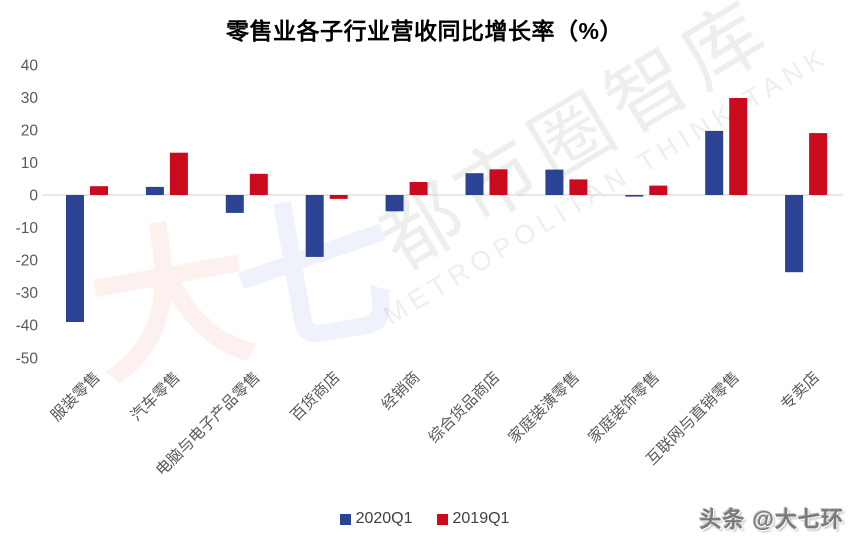  I want to click on legend-label: 2020Q1, so click(384, 518).